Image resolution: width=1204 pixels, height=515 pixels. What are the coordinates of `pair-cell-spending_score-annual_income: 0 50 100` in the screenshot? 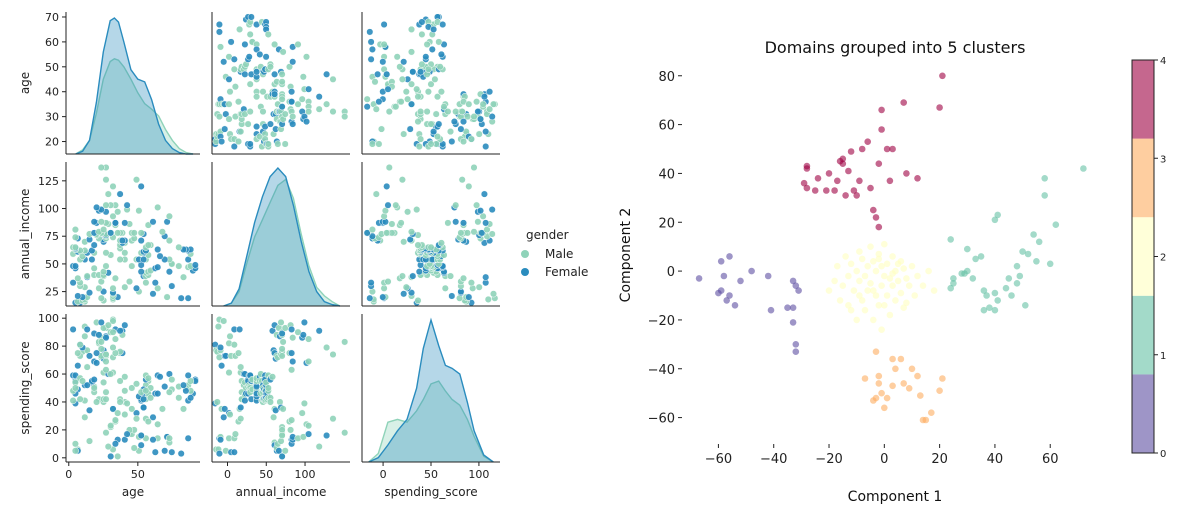 It's located at (280, 397).